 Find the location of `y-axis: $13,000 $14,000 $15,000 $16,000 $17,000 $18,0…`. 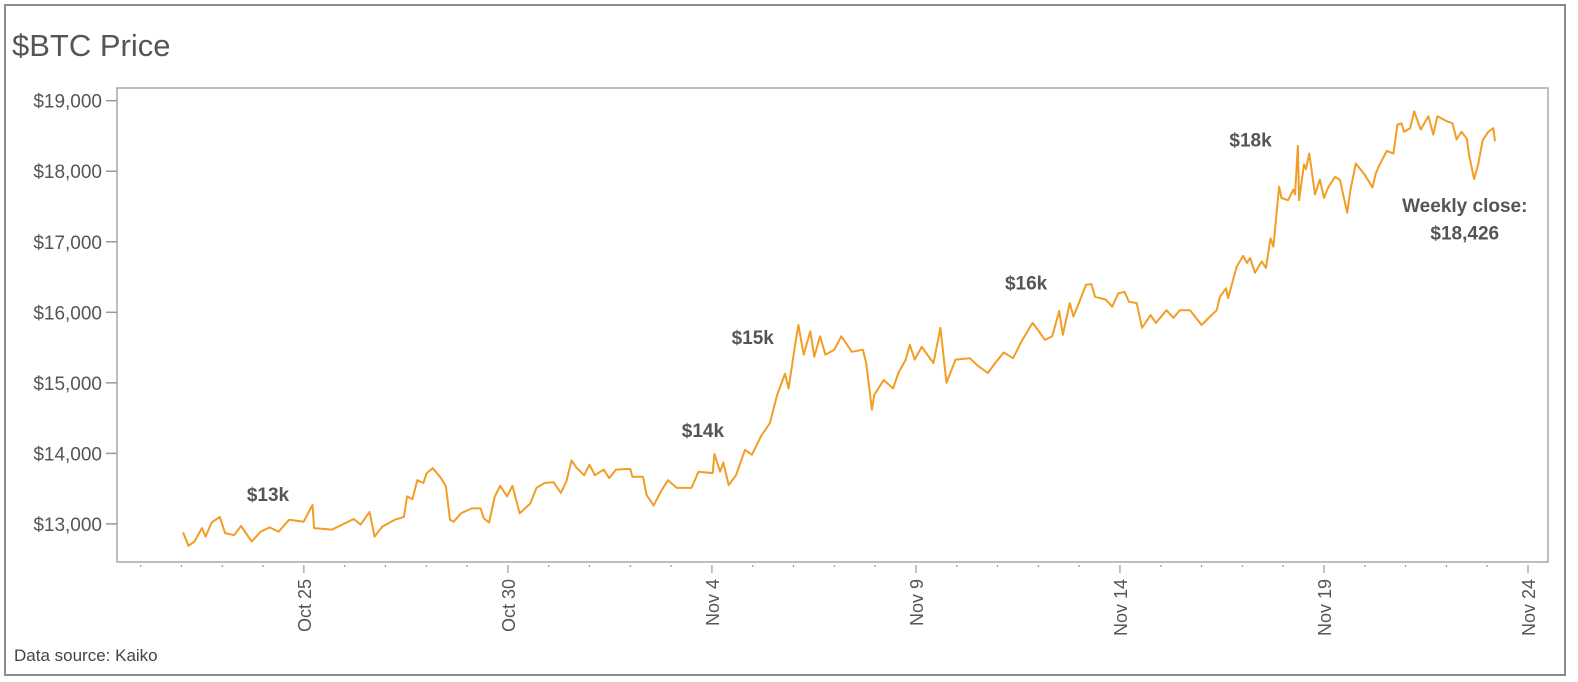

y-axis: $13,000 $14,000 $15,000 $16,000 $17,000 $18,0… is located at coordinates (75, 314).